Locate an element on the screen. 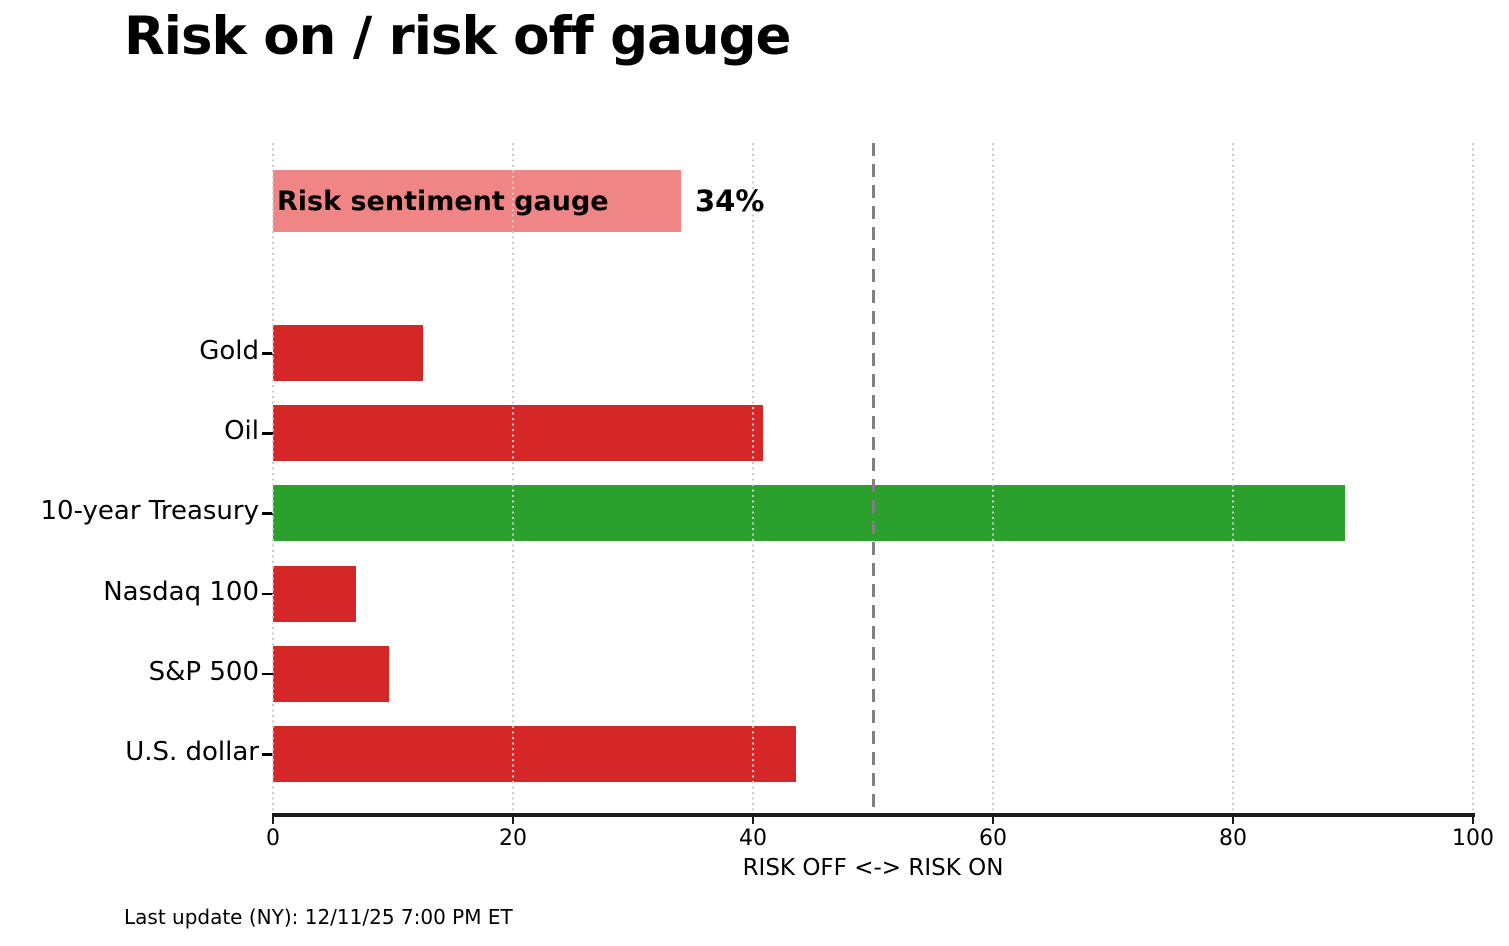 The image size is (1509, 946). y-tick-label-gold: Gold is located at coordinates (229, 351).